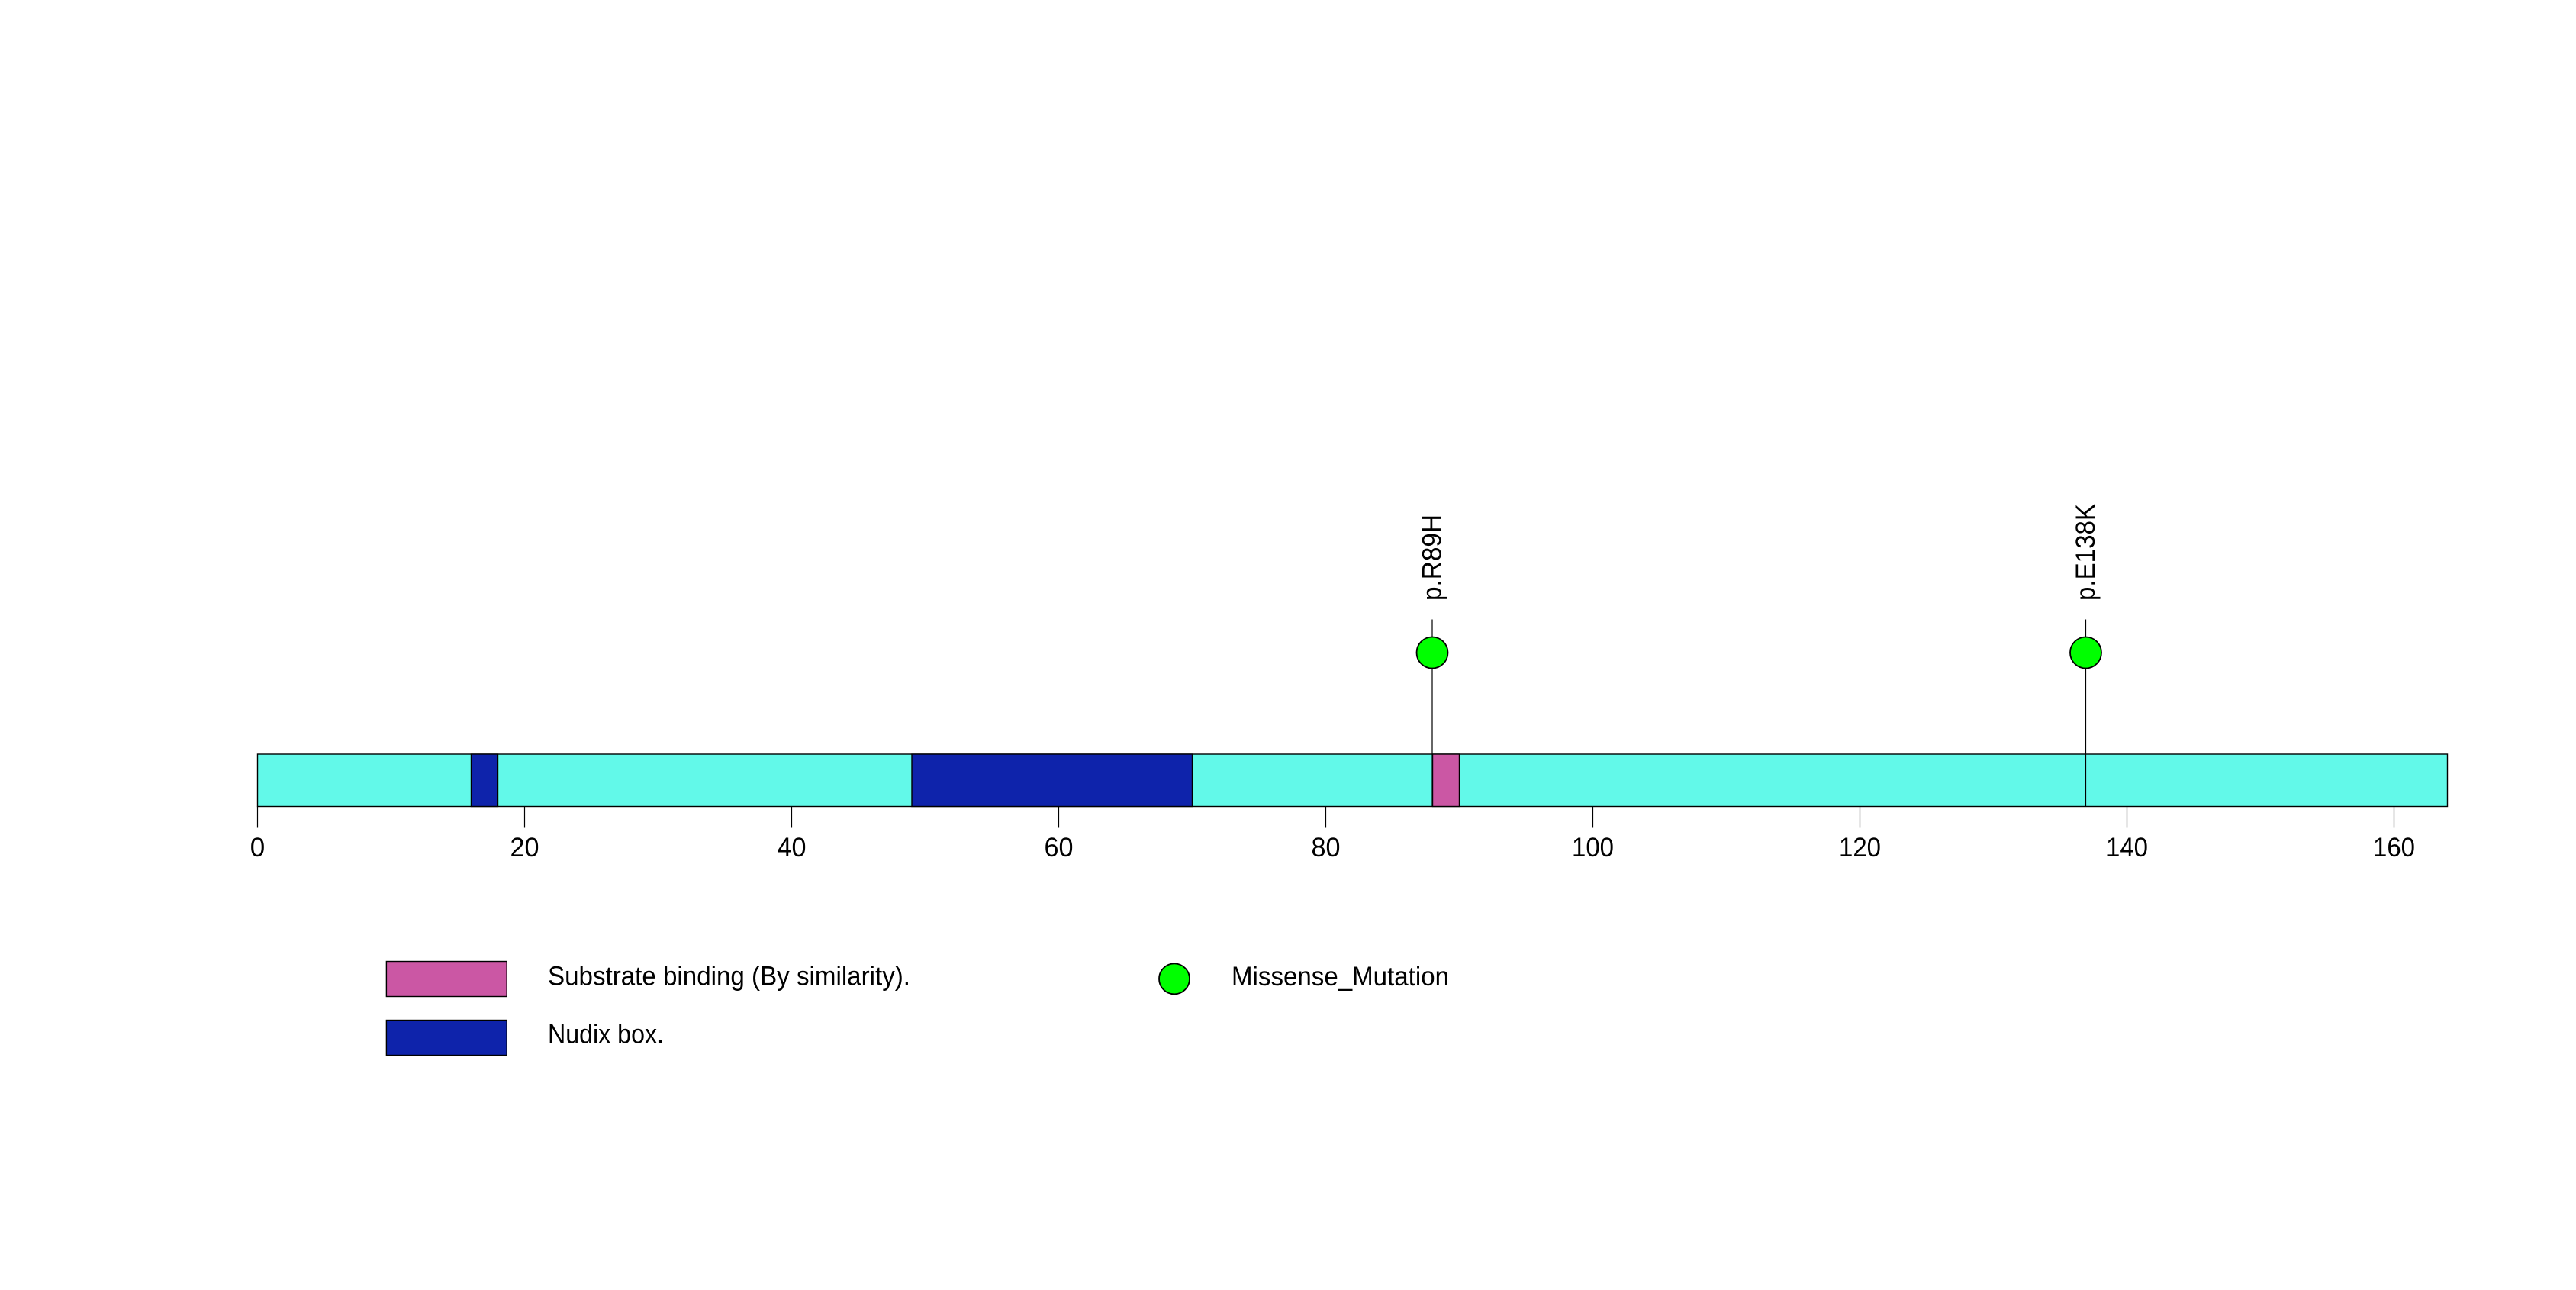  What do you see at coordinates (2086, 552) in the screenshot?
I see `svg-text: p.E138K` at bounding box center [2086, 552].